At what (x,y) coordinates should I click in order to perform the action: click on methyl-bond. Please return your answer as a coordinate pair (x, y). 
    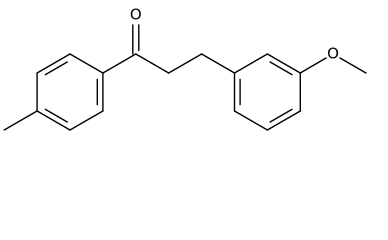
    Looking at the image, I should click on (20, 120).